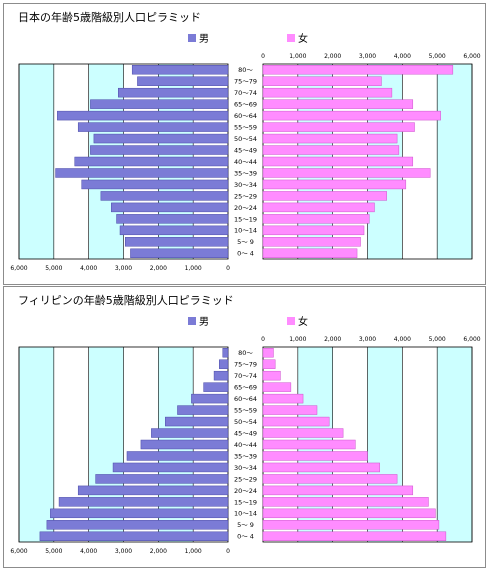 This screenshot has height=569, width=489. Describe the element at coordinates (263, 339) in the screenshot. I see `female-tick-label: 0` at that location.